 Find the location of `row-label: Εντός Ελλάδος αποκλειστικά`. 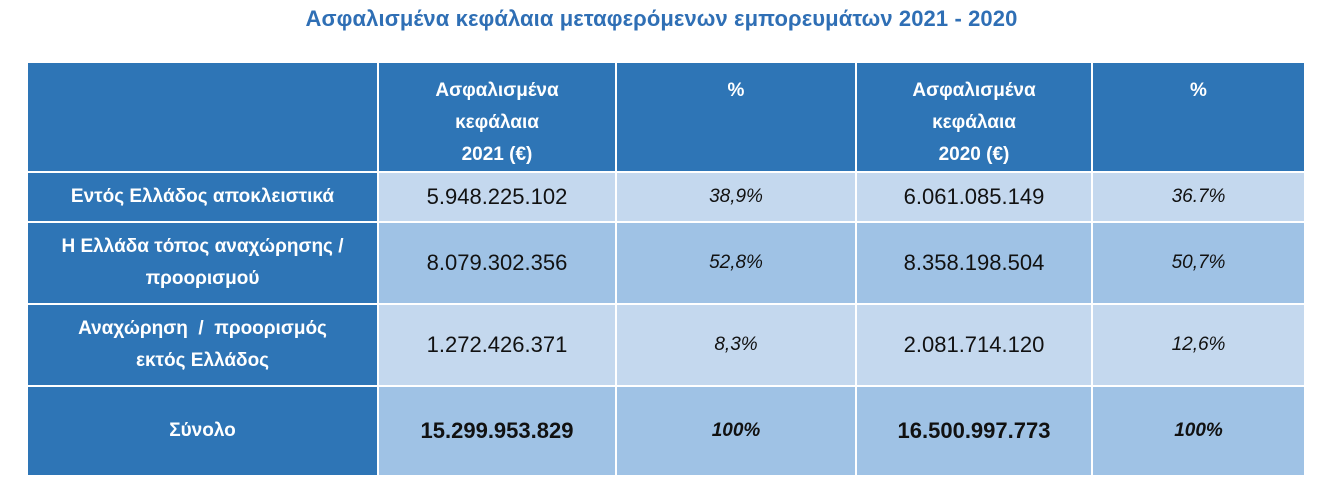

row-label: Εντός Ελλάδος αποκλειστικά is located at coordinates (202, 197).